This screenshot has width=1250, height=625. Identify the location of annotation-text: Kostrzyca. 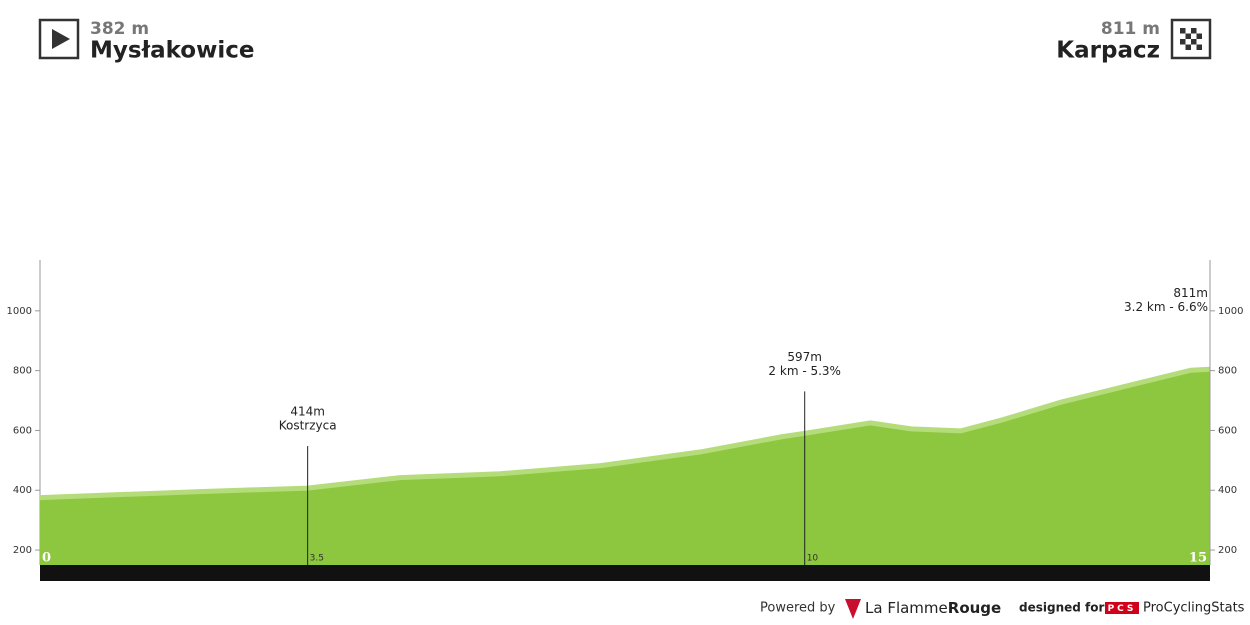
(308, 426).